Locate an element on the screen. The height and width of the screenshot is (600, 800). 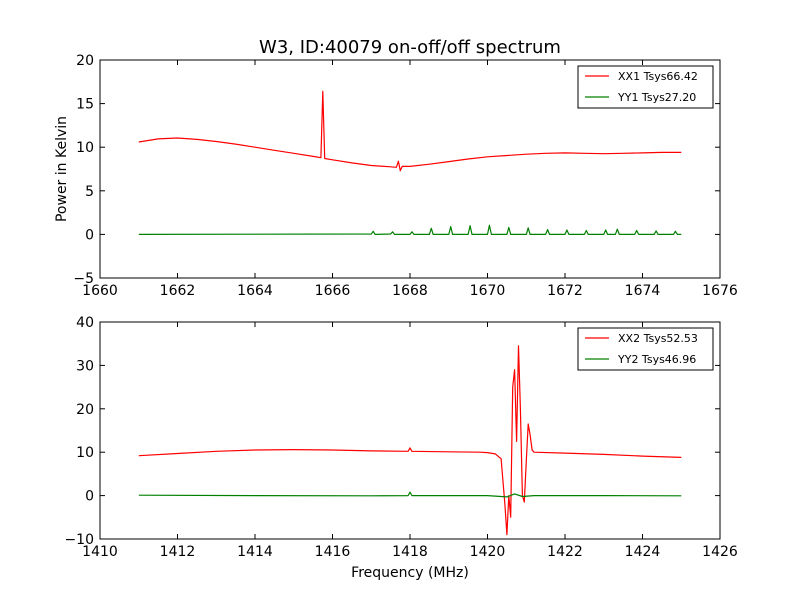
bottom-legend-box is located at coordinates (645, 349).